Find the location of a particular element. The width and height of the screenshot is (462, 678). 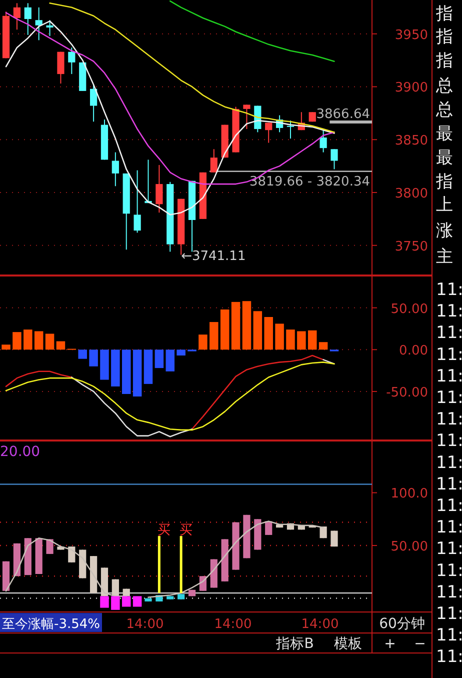

y-tick-label: -50.00 is located at coordinates (407, 392).